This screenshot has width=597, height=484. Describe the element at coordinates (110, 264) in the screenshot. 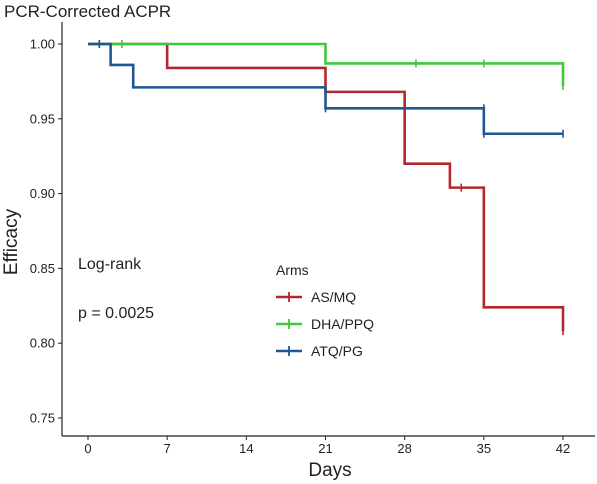

I see `logrank-label: Log-rank` at that location.